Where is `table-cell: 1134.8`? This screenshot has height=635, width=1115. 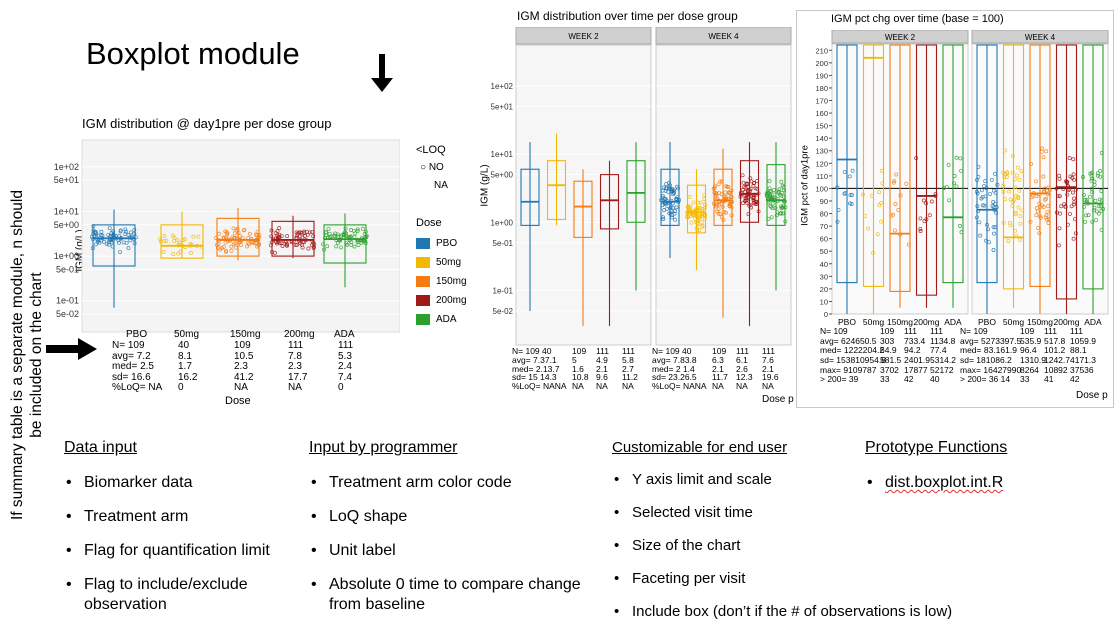 table-cell: 1134.8 is located at coordinates (943, 340).